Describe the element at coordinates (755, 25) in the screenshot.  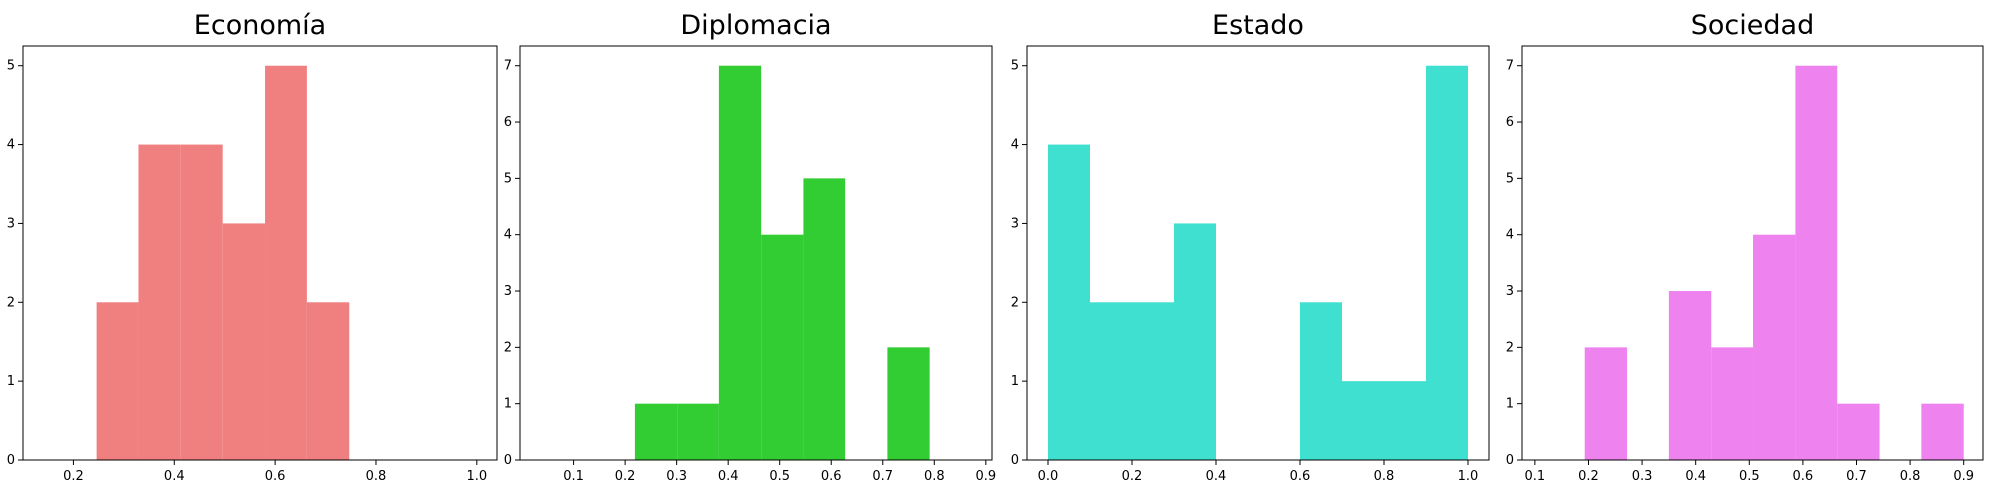
I see `panel-title: Diplomacia` at that location.